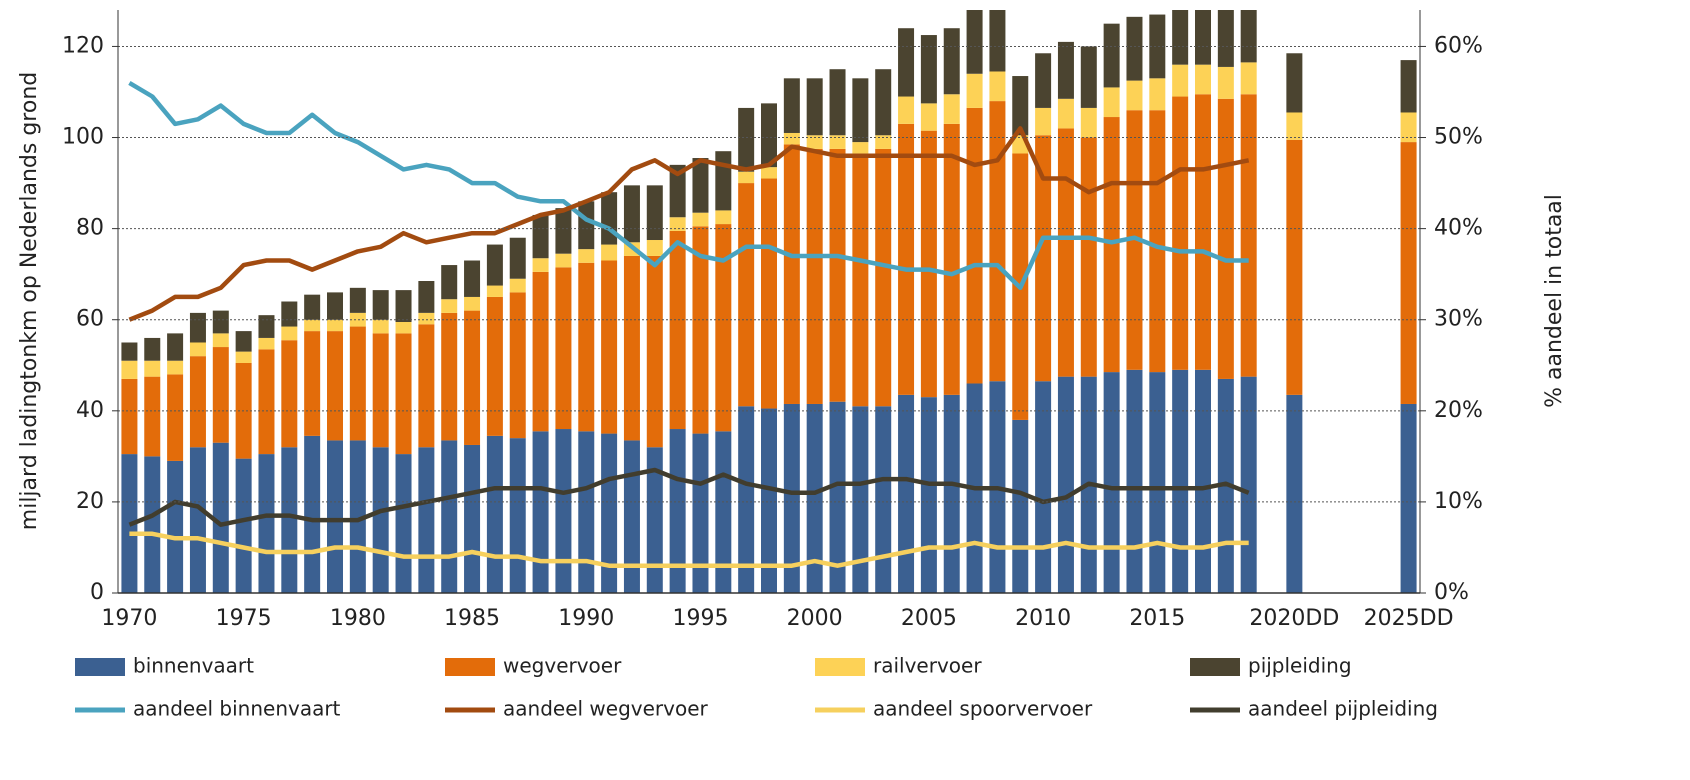 This screenshot has height=780, width=1690. What do you see at coordinates (1554, 301) in the screenshot?
I see `y2-axis-label: % aandeel in totaal` at bounding box center [1554, 301].